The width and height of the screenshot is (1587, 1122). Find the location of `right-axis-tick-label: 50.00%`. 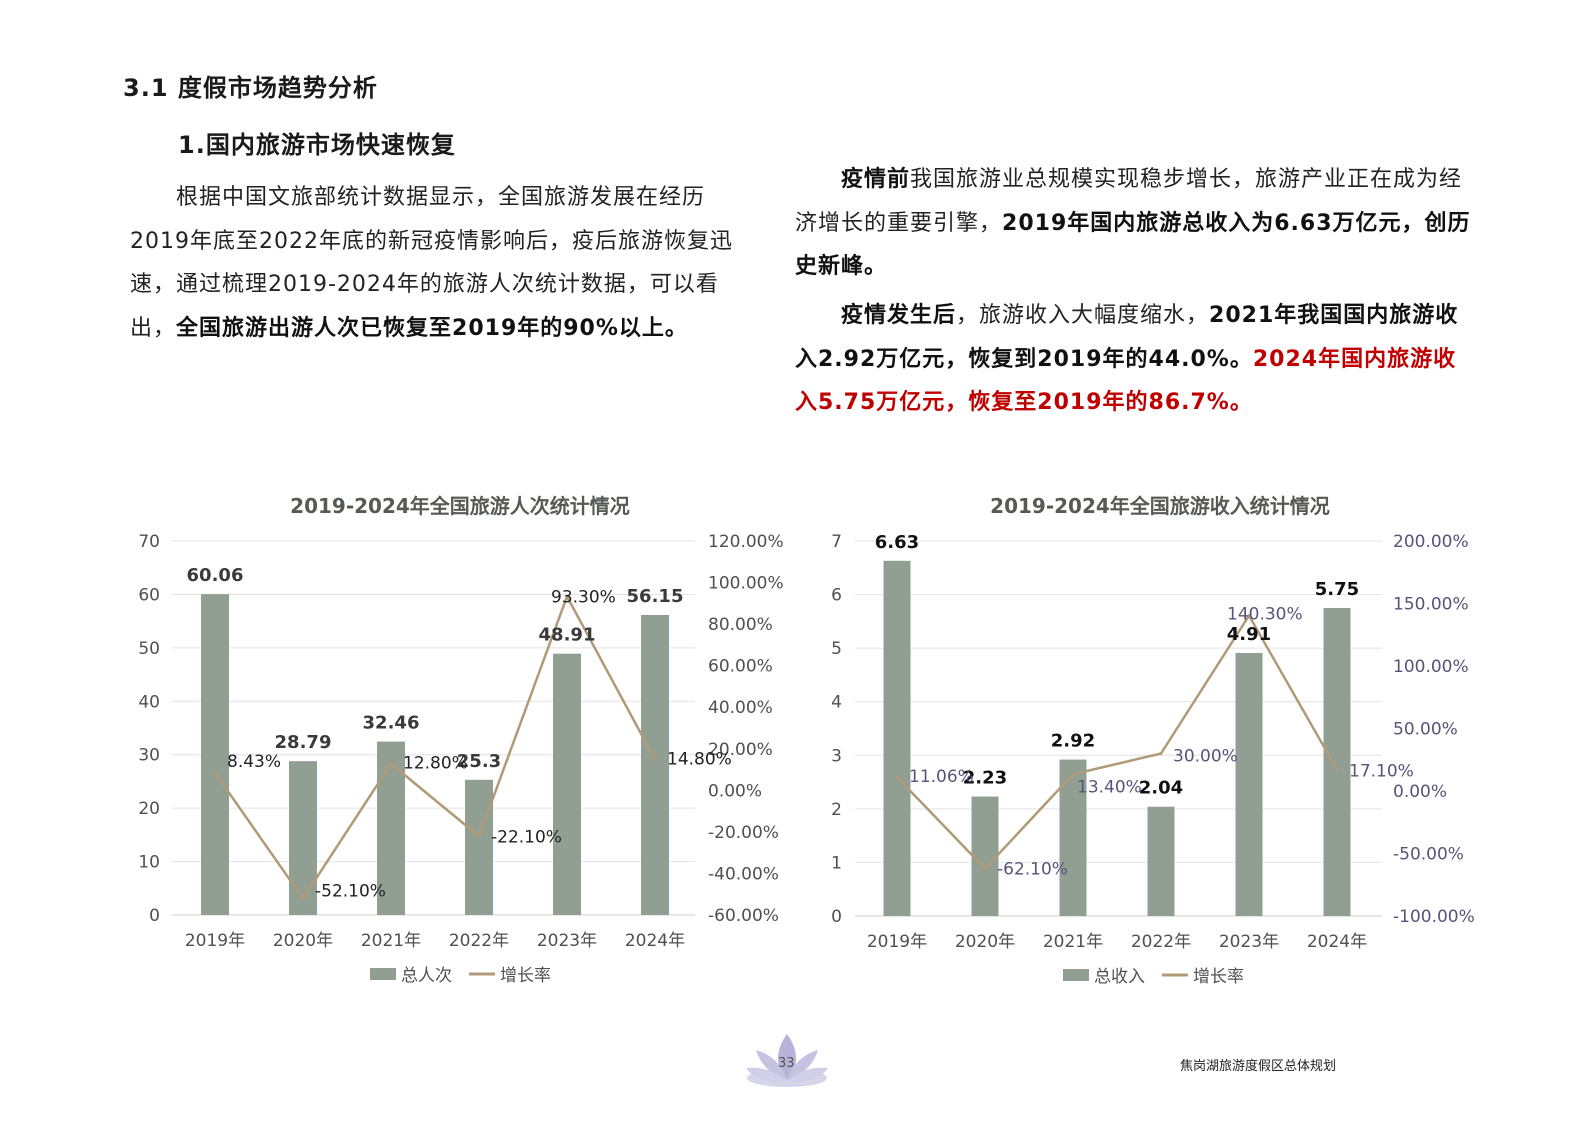

right-axis-tick-label: 50.00% is located at coordinates (1425, 730).